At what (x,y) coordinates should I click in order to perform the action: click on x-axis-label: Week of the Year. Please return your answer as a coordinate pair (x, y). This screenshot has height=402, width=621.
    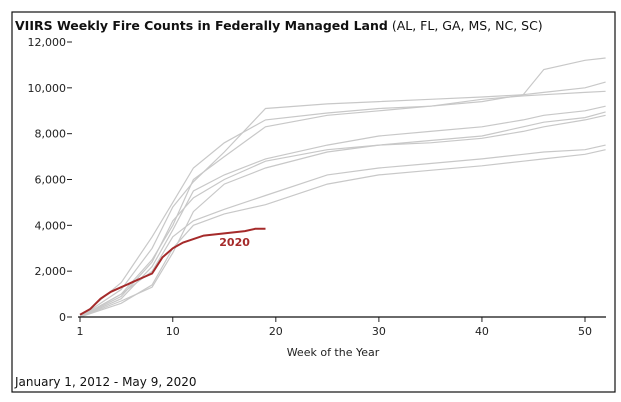
    Looking at the image, I should click on (333, 352).